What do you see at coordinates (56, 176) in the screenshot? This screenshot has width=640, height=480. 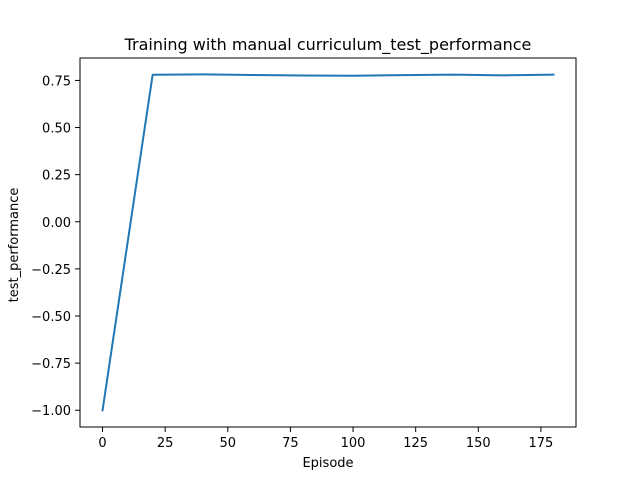 I see `y-tick-label: 0.25` at bounding box center [56, 176].